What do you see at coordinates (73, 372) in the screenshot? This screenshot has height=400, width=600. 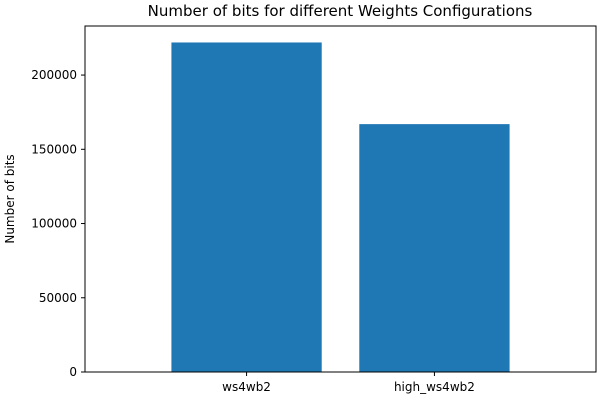 I see `y-tick-label: 0` at bounding box center [73, 372].